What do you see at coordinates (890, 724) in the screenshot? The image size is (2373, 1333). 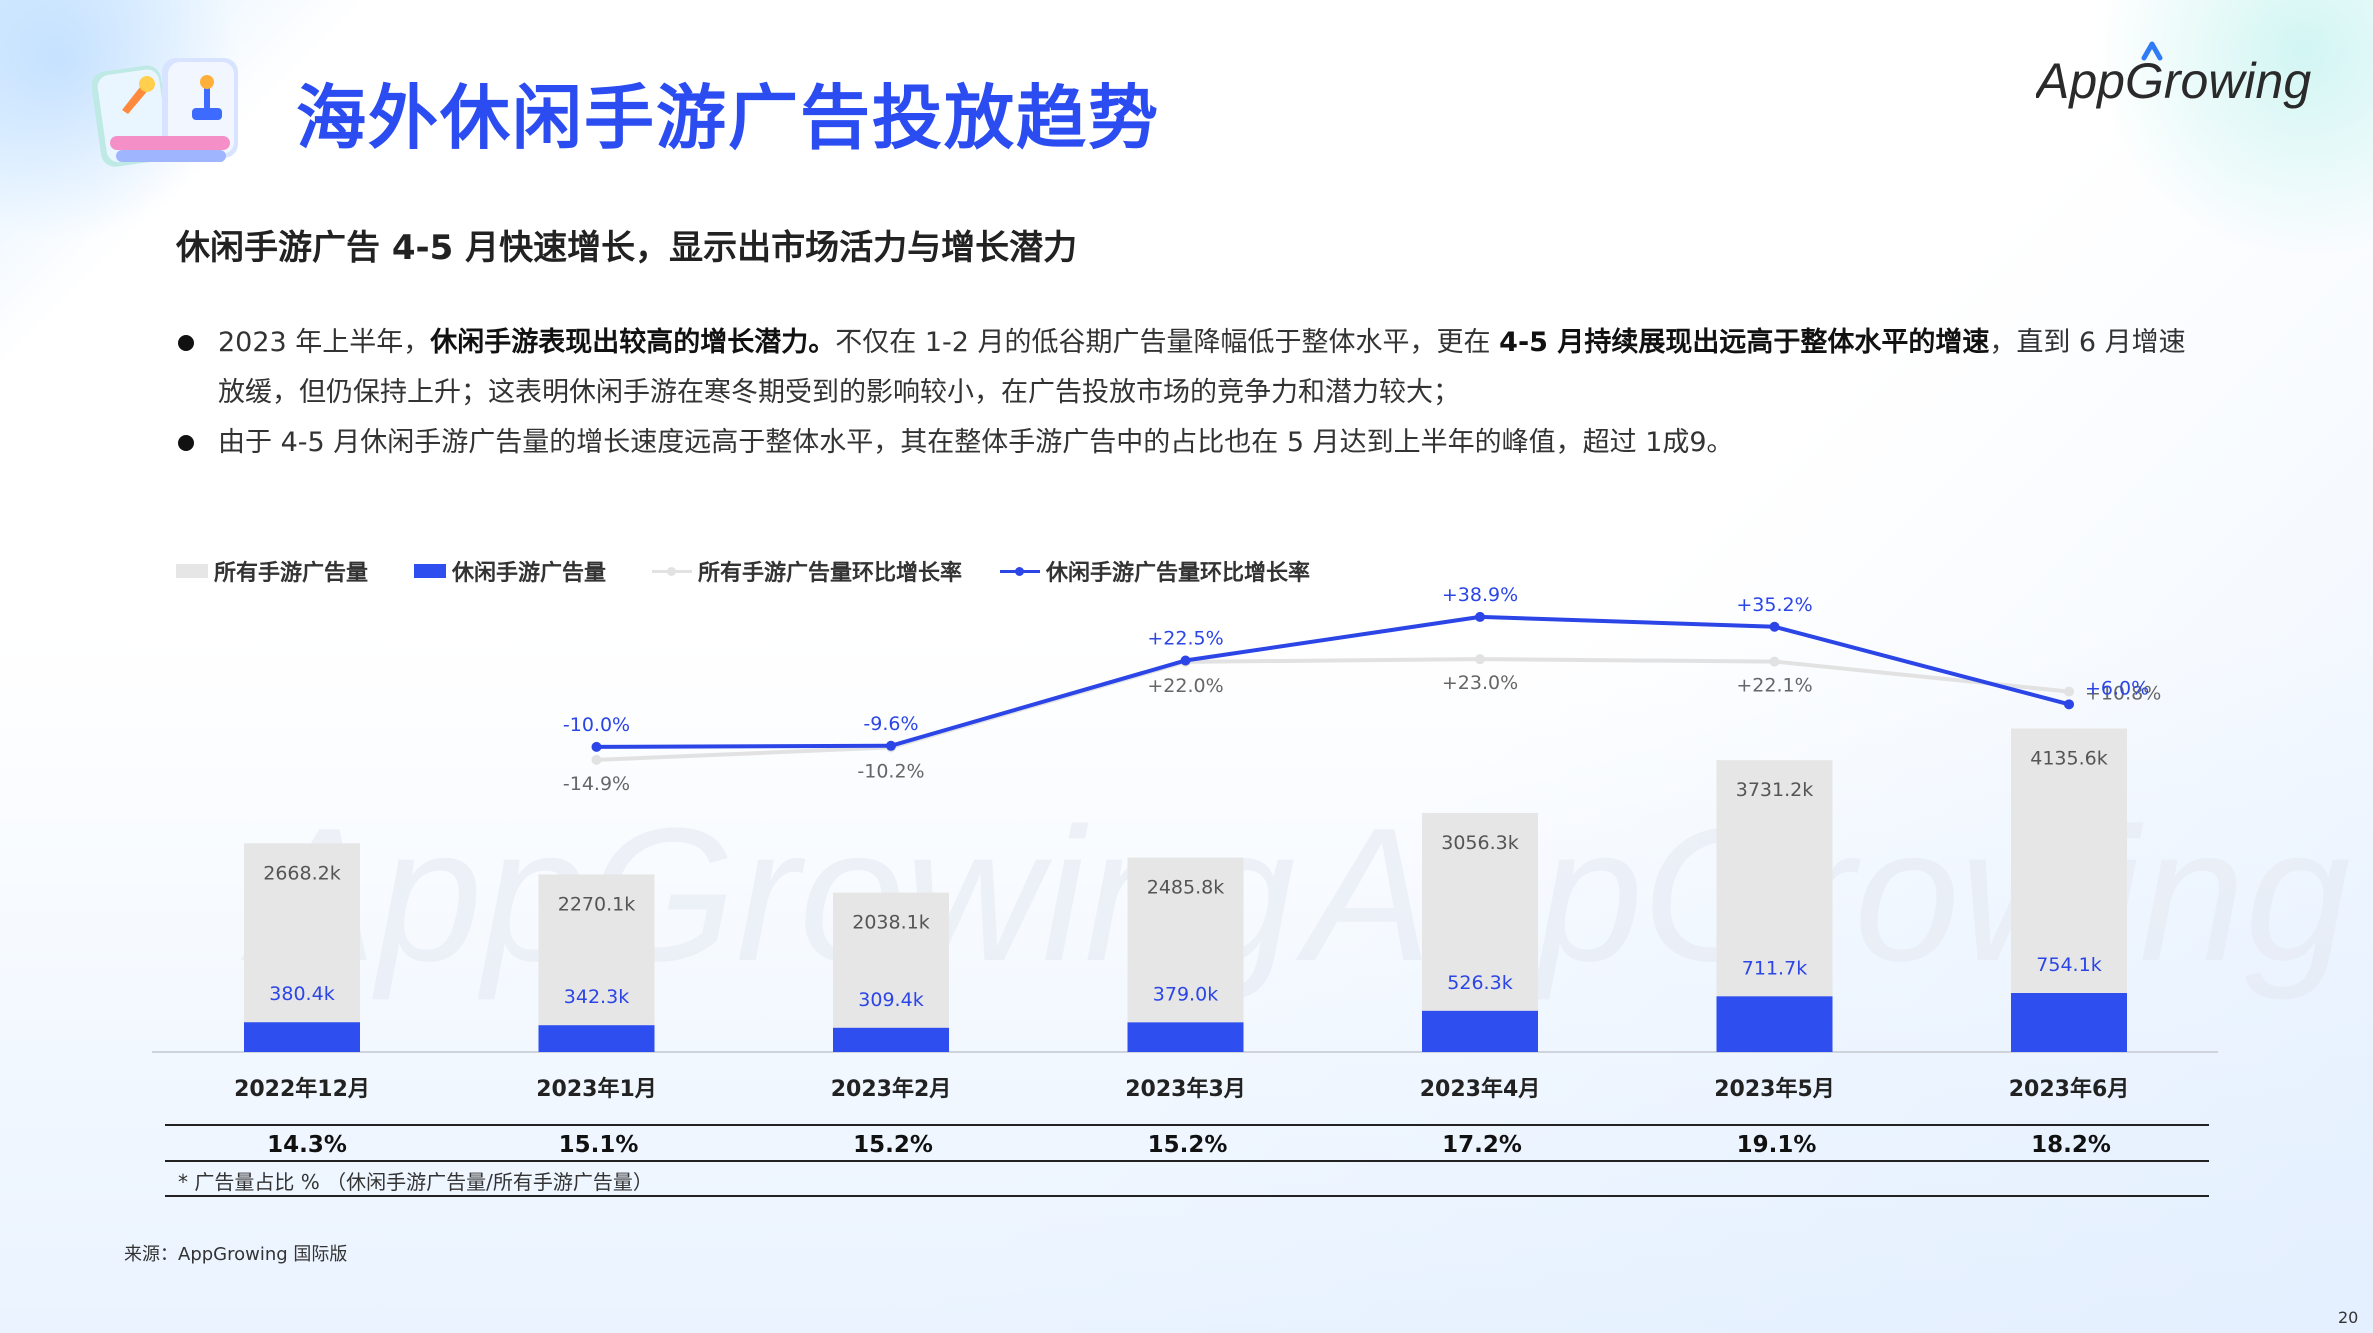 I see `rate-casual-games-label: -9.6%` at bounding box center [890, 724].